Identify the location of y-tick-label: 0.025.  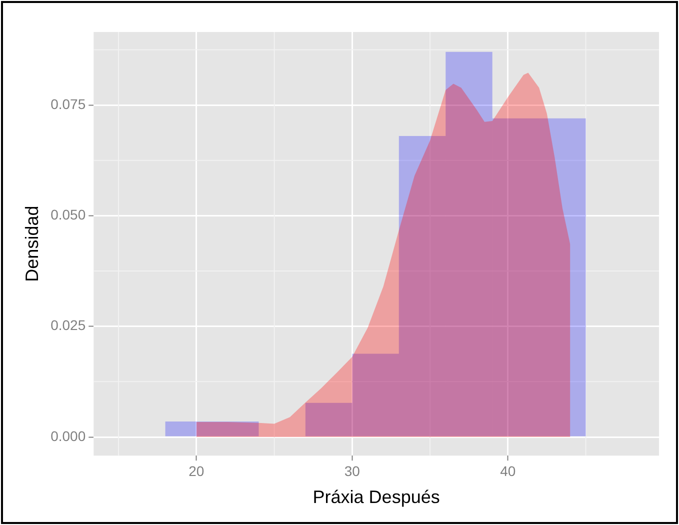
(68, 325).